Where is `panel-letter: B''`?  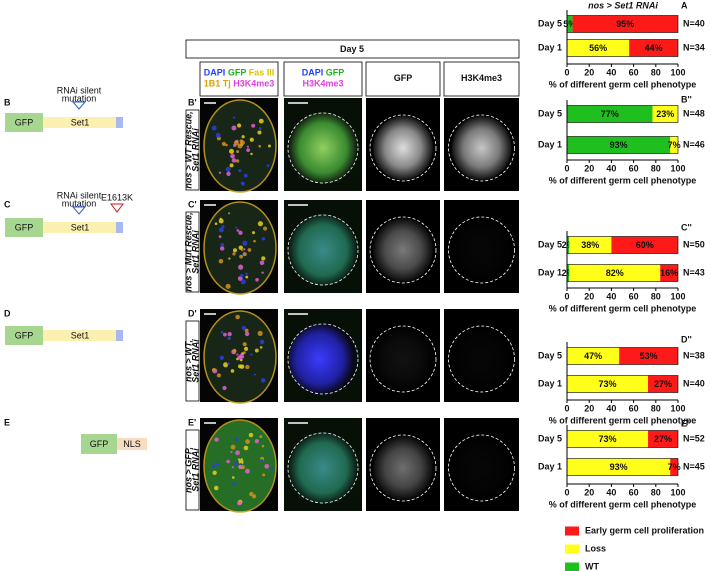 panel-letter: B'' is located at coordinates (686, 99).